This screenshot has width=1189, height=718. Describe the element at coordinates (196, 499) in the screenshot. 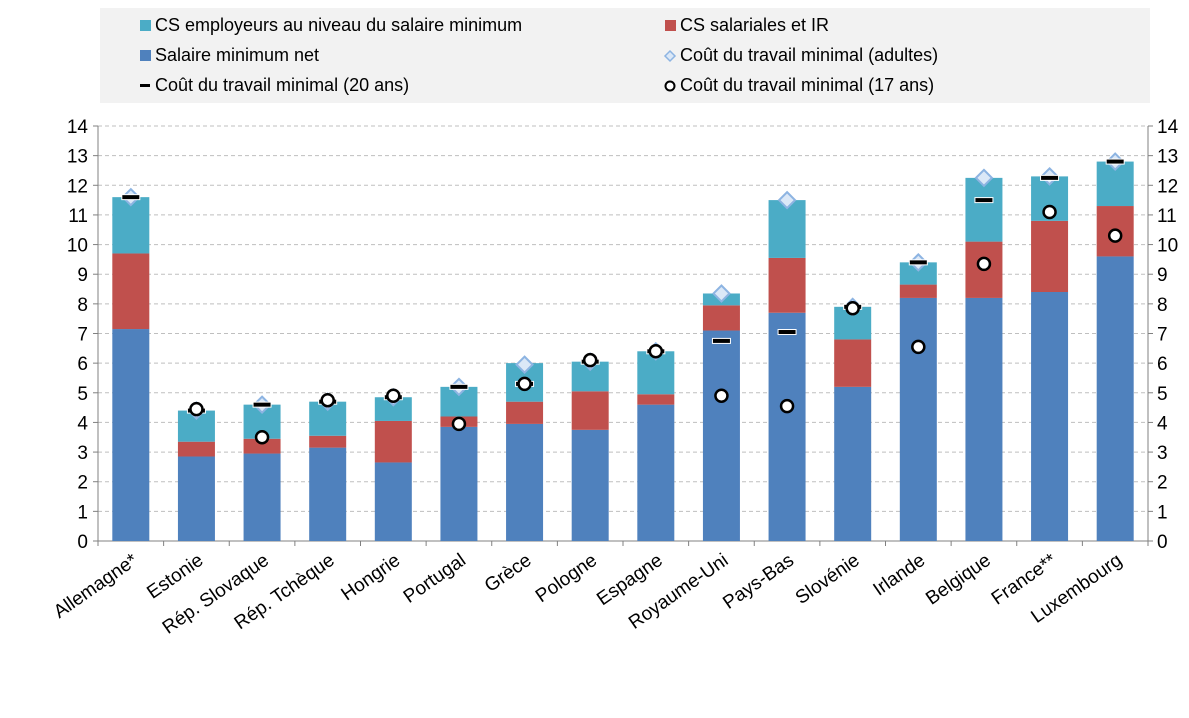

I see `bar-salaire-minimum-net-estonie` at that location.